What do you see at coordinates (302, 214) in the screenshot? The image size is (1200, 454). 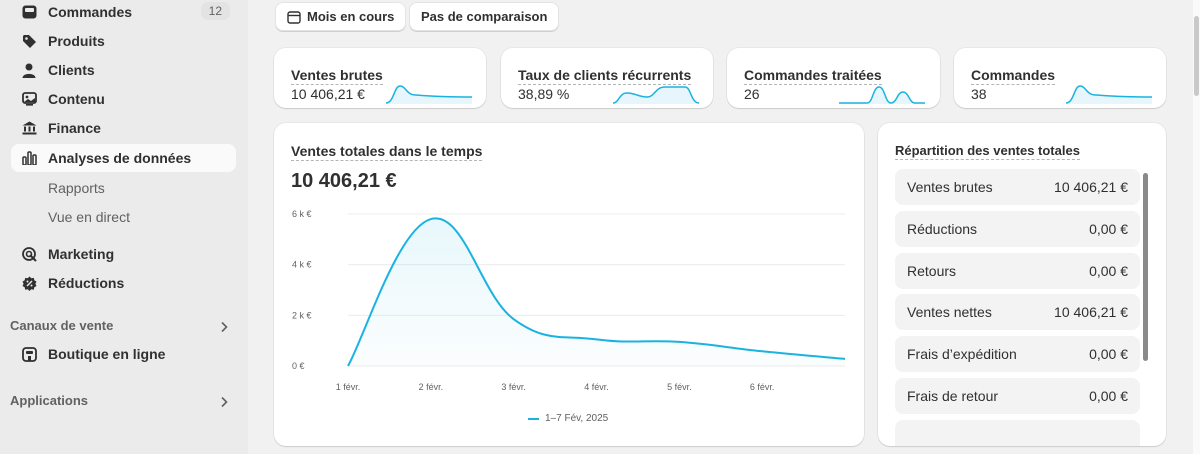 I see `y-tick-label: 6 k €` at bounding box center [302, 214].